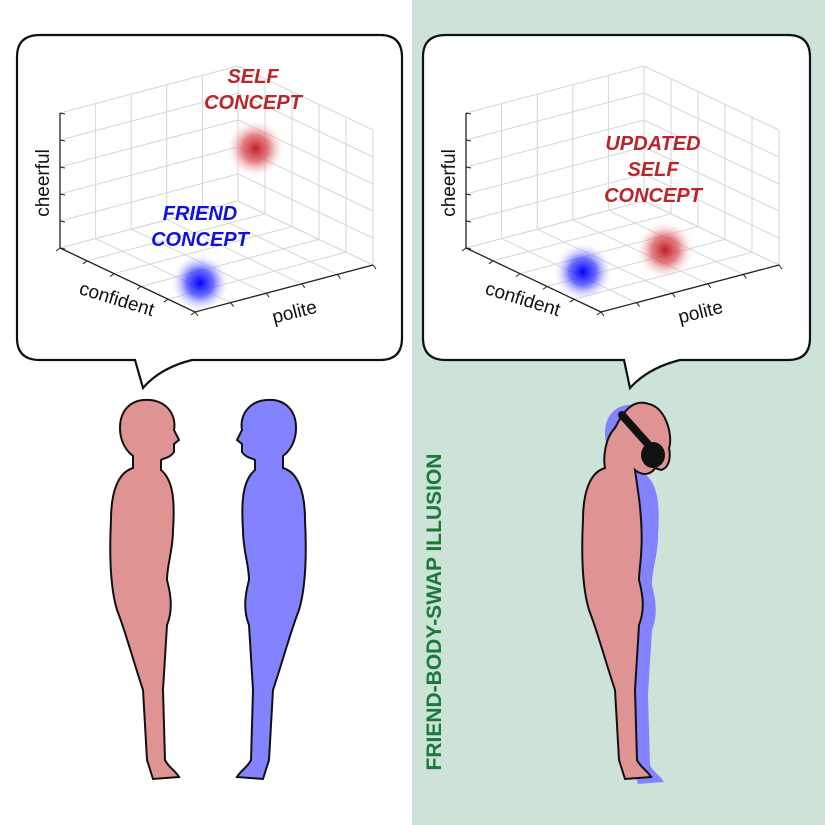 The image size is (825, 825). I want to click on self-body, so click(145, 589).